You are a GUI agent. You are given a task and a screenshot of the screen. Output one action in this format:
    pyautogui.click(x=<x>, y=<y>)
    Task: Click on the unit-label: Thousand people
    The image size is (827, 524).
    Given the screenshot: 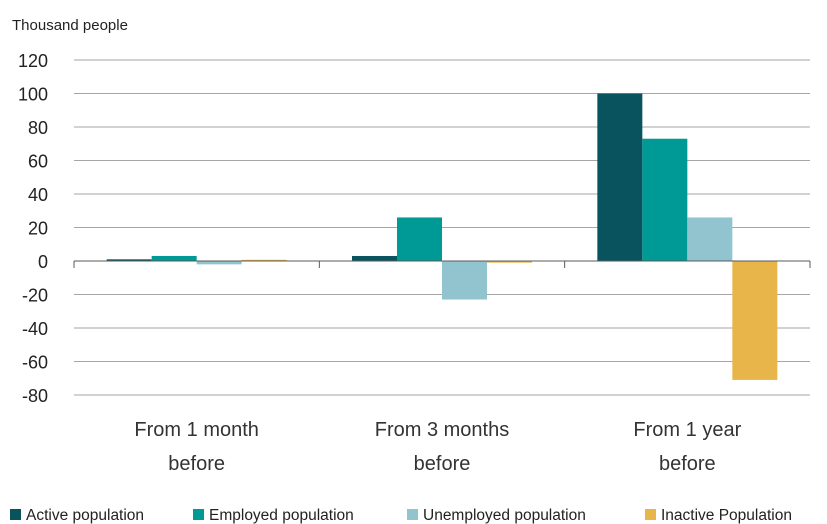 What is the action you would take?
    pyautogui.click(x=70, y=25)
    